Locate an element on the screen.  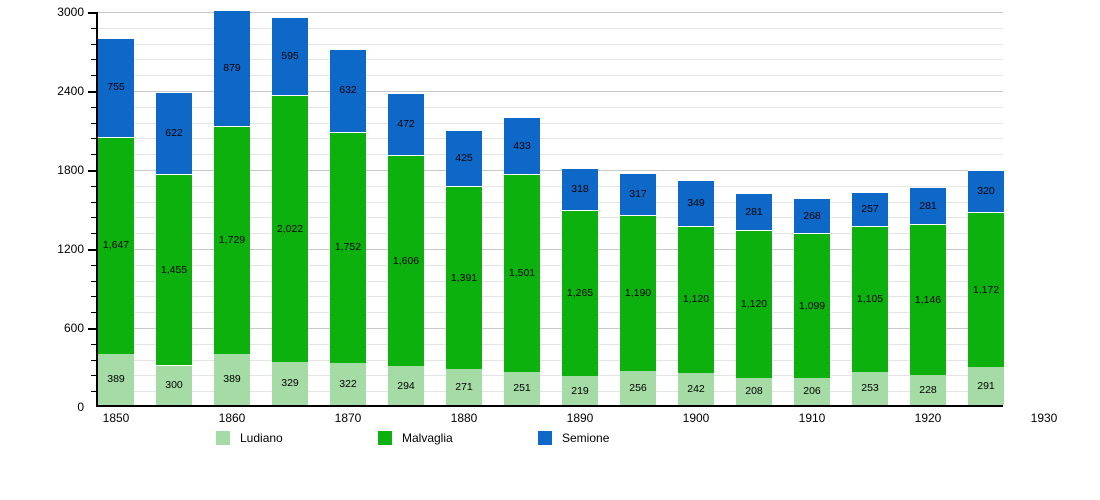
y-axis-label: 3000 is located at coordinates (70, 12).